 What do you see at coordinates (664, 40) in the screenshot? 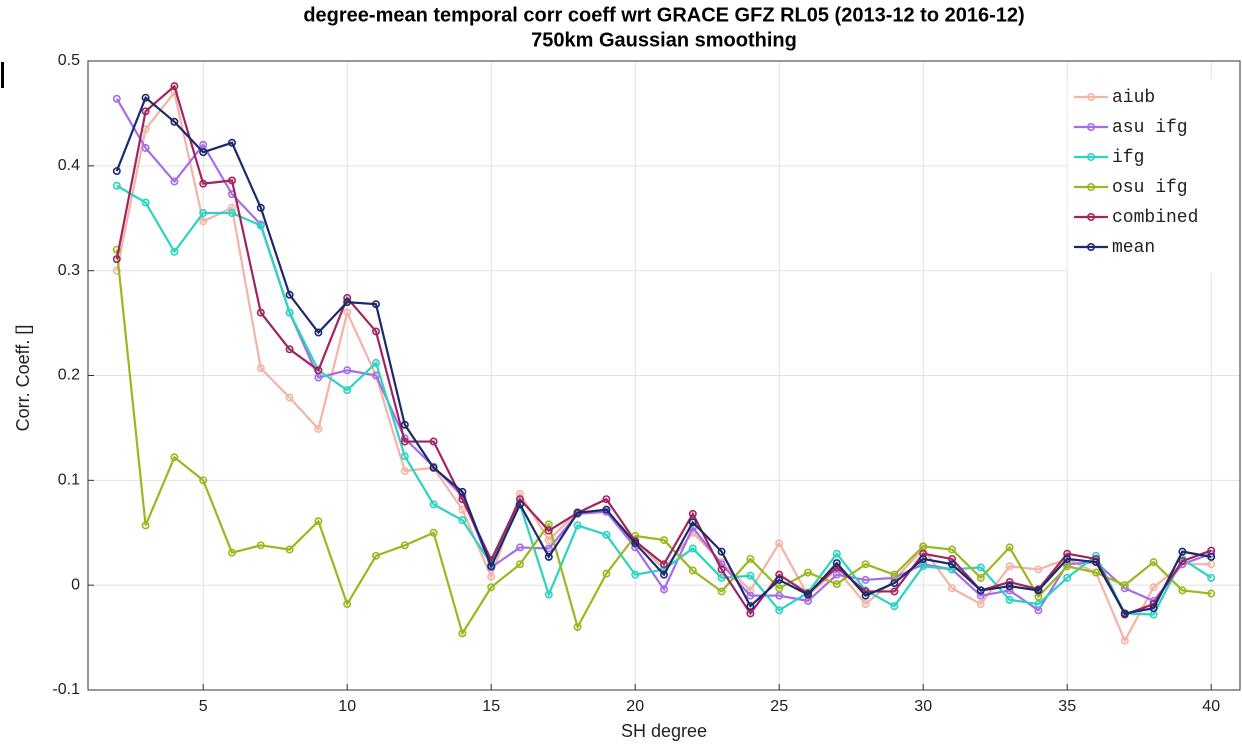
I see `chart-subtitle: 750km Gaussian smoothing` at bounding box center [664, 40].